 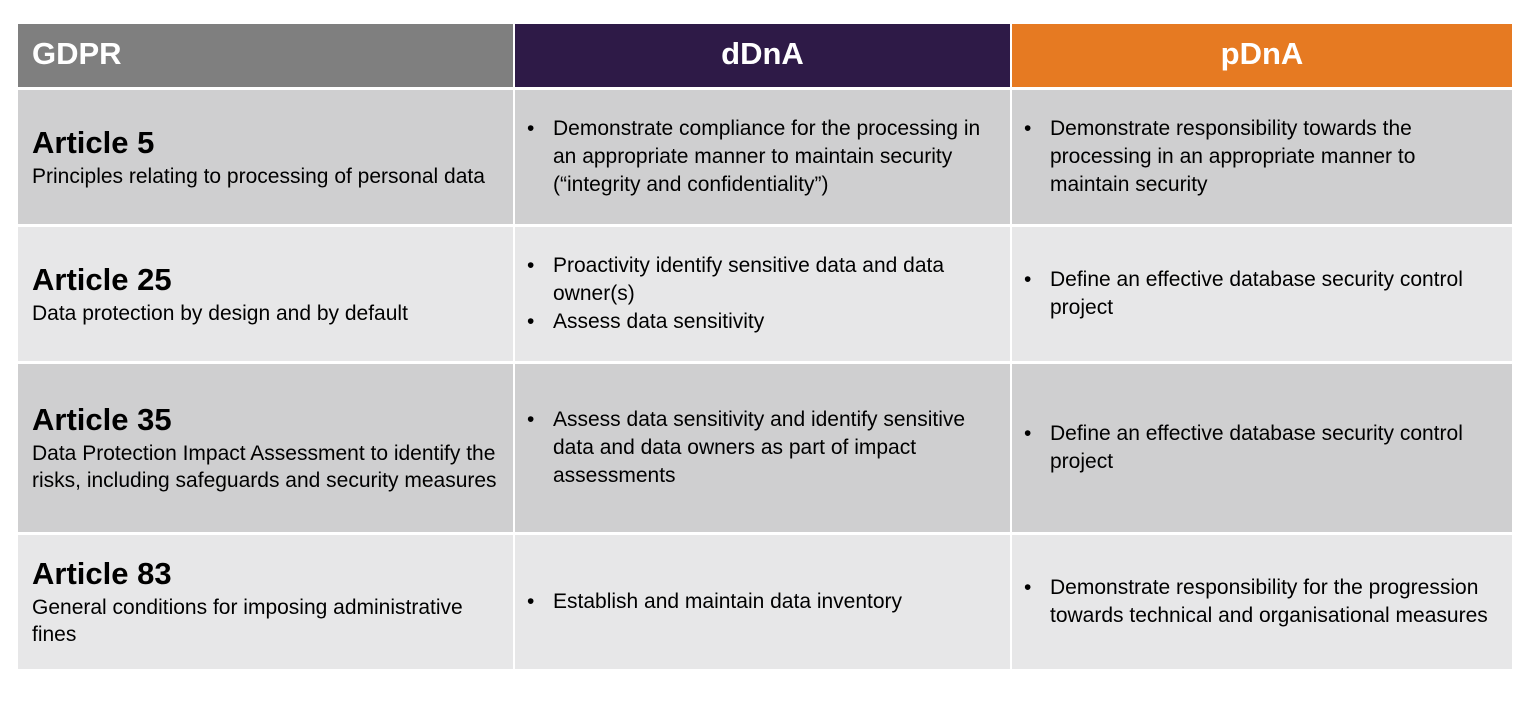 I want to click on article-title: Article 5, so click(x=93, y=142).